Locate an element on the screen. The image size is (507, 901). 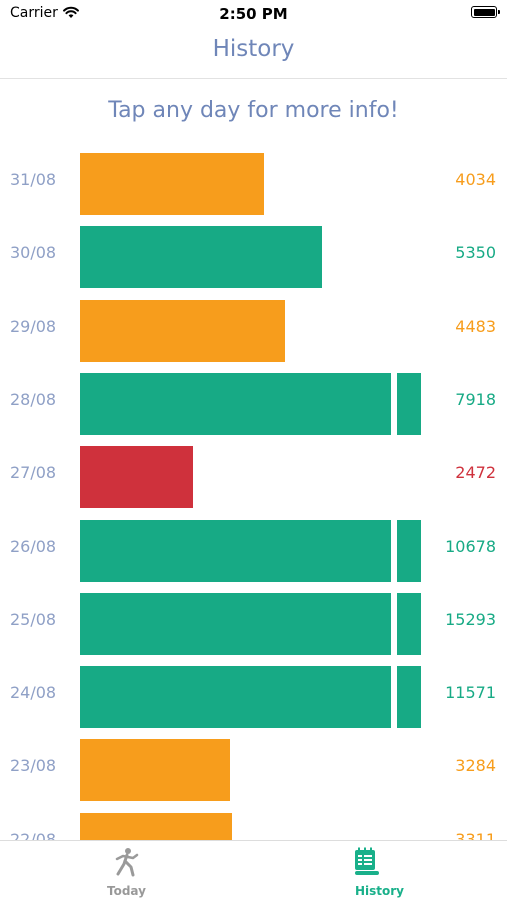
history-list-icon is located at coordinates (367, 864).